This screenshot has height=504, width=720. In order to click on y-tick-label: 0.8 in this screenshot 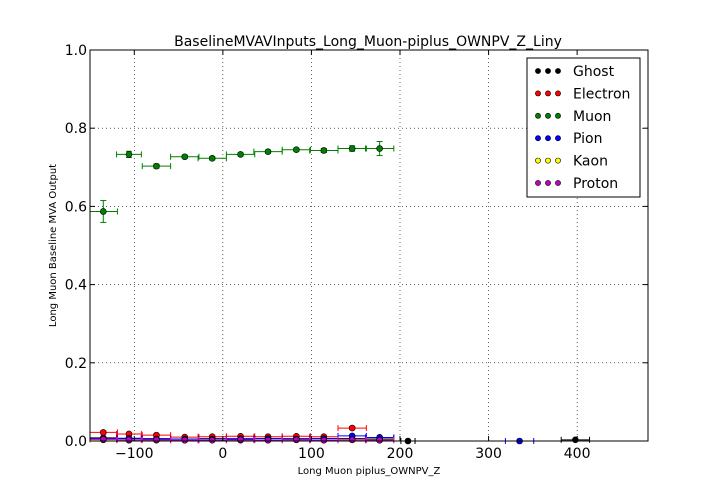, I will do `click(76, 129)`.